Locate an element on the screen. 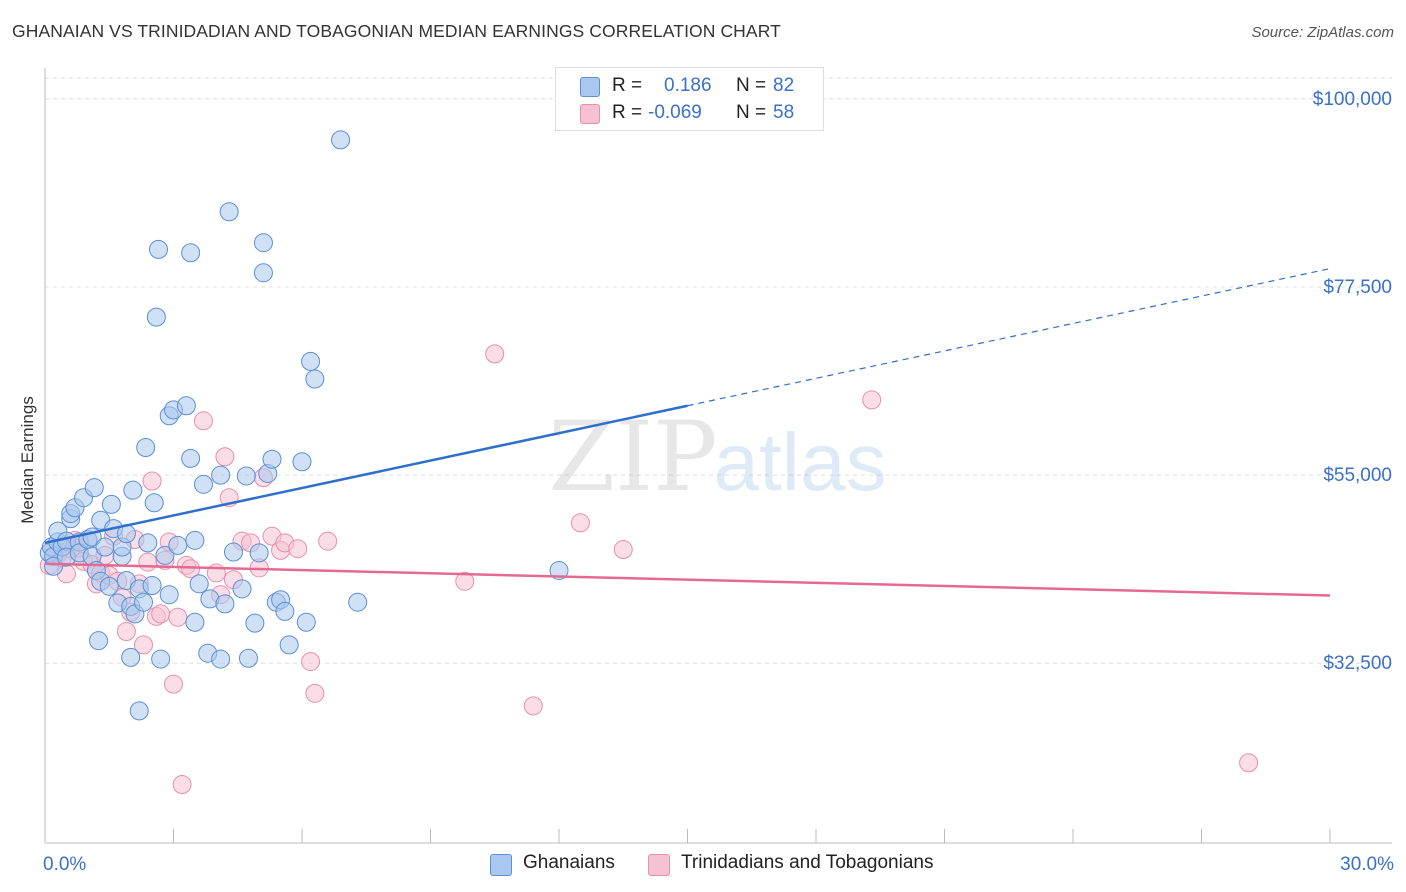 This screenshot has width=1406, height=892. legend-n-value: 82 is located at coordinates (784, 85).